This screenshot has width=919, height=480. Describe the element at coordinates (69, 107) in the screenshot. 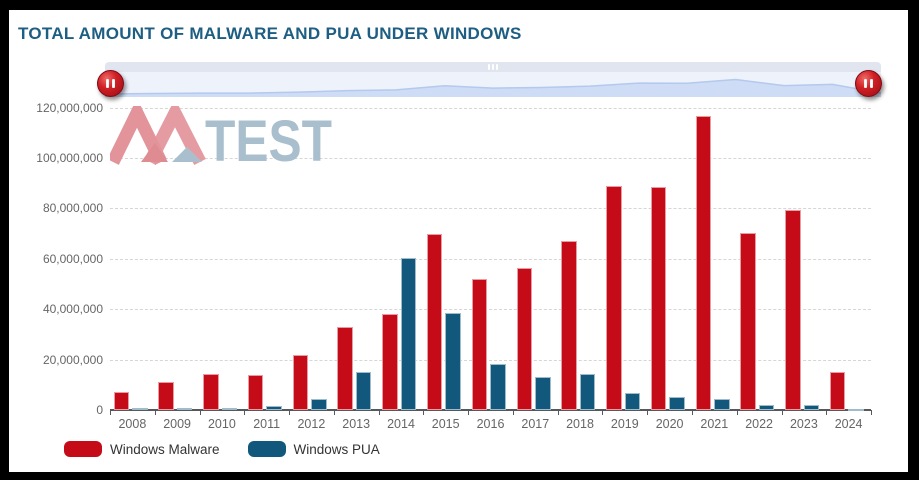

I see `y-axis-label: 120,000,000` at that location.